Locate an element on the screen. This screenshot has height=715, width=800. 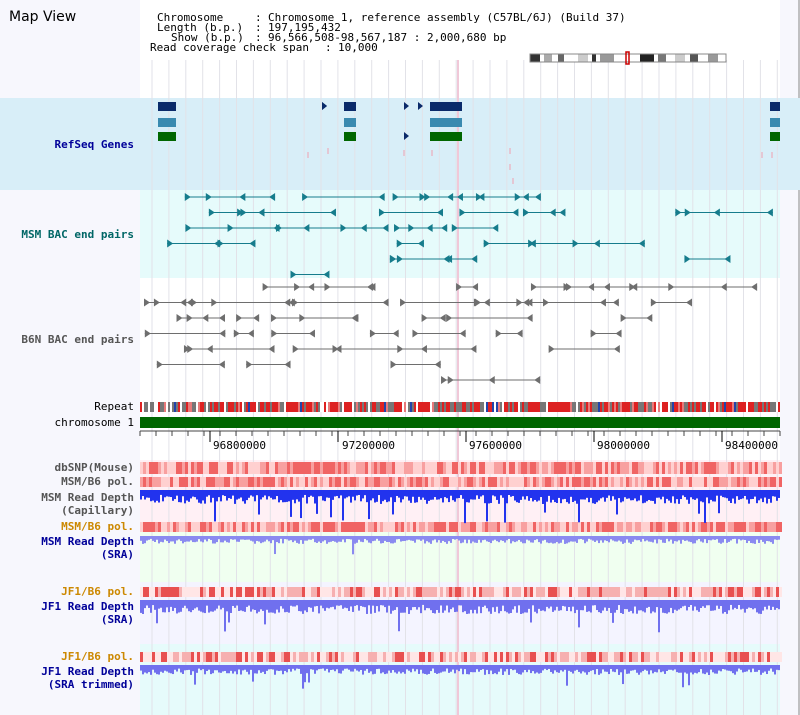
b6n-bac-pair-end is located at coordinates (415, 333).